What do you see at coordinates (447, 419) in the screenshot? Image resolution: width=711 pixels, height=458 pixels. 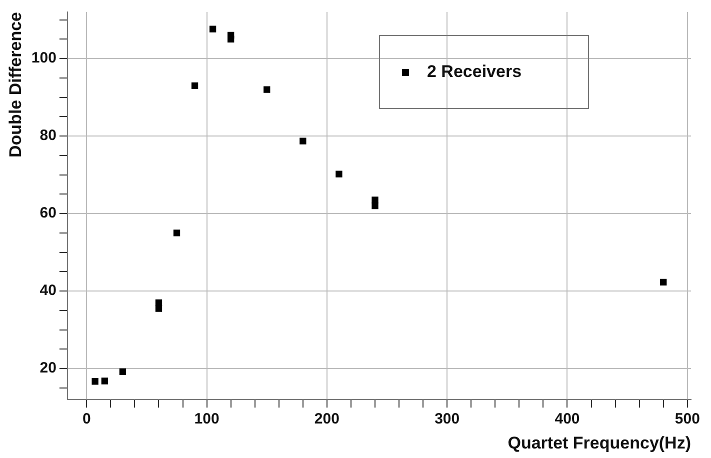 I see `x-tick-label: 300` at bounding box center [447, 419].